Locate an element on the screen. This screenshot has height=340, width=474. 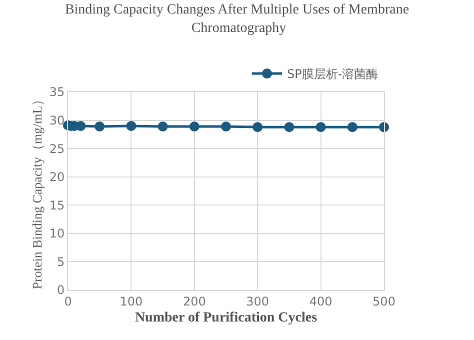
y-axis-title: Protein Binding Capacity（mg/mL） is located at coordinates (36, 191).